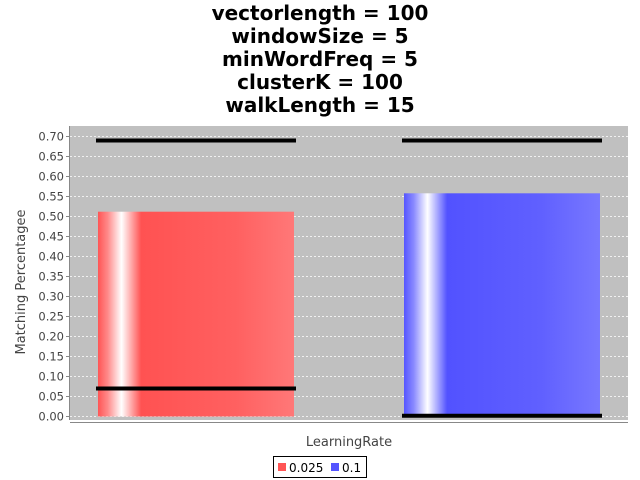  What do you see at coordinates (51, 337) in the screenshot?
I see `y-tick-label: 0.20` at bounding box center [51, 337].